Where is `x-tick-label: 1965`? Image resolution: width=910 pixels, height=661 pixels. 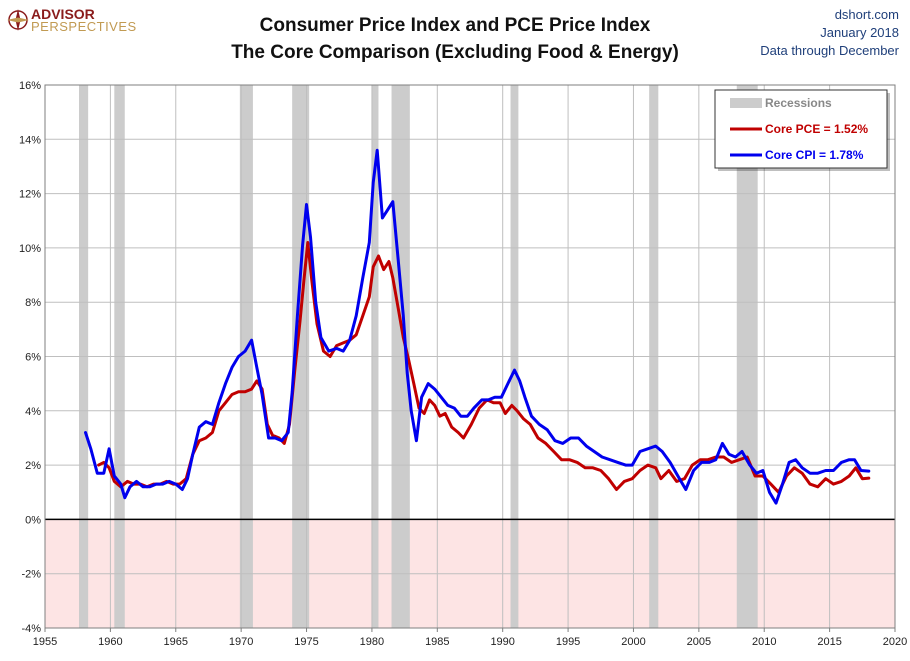 x-tick-label: 1965 is located at coordinates (176, 642).